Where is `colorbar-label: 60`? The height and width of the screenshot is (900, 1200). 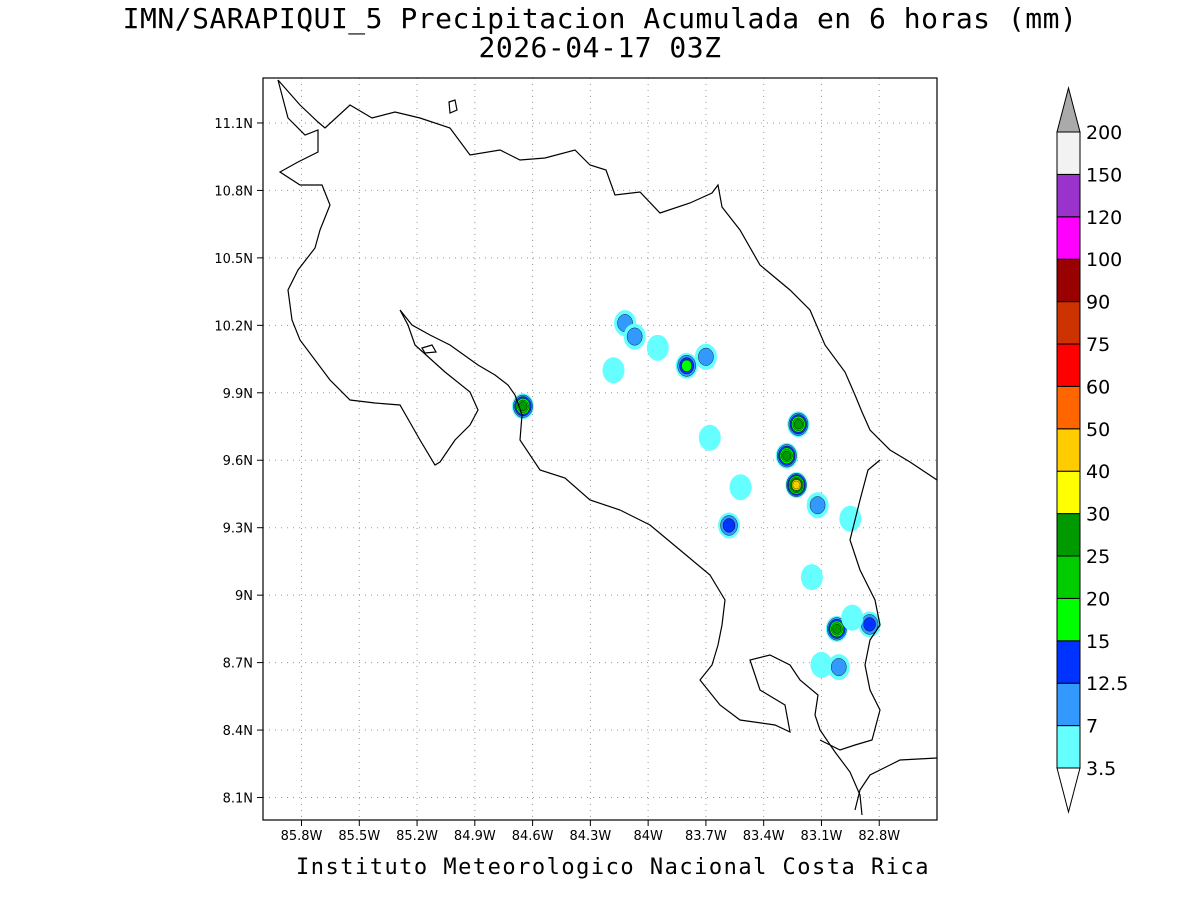 colorbar-label: 60 is located at coordinates (1098, 387).